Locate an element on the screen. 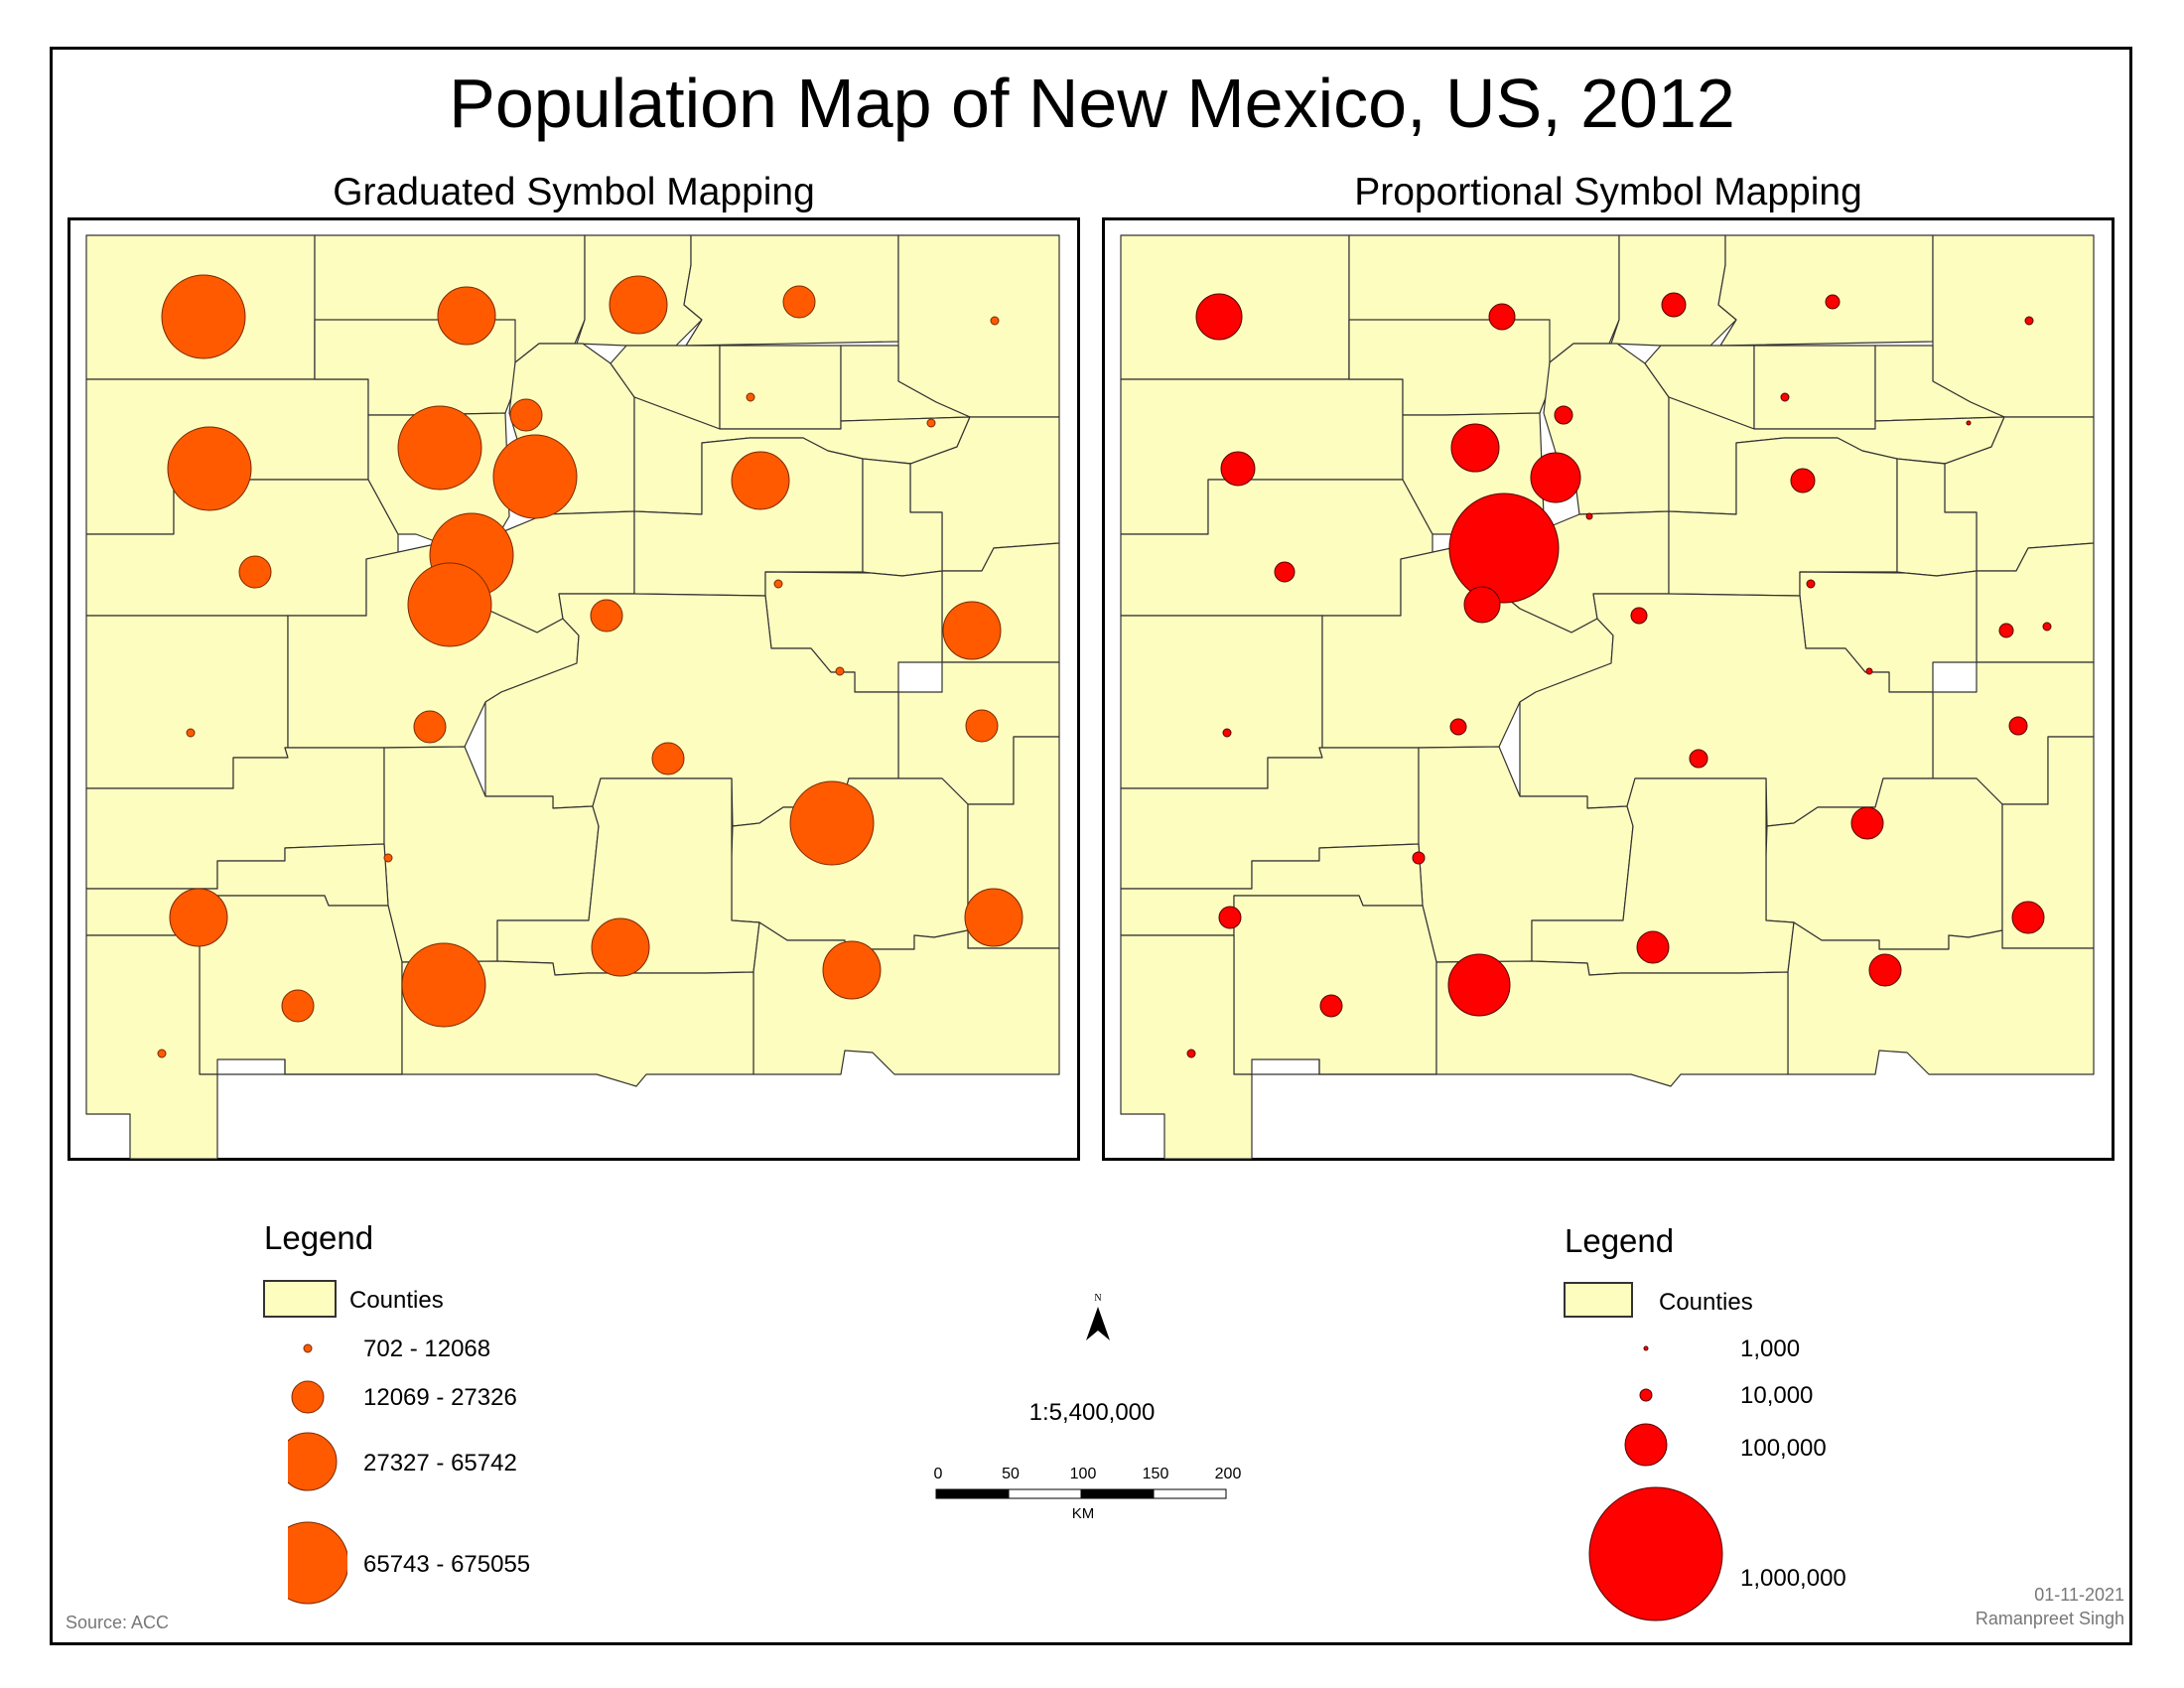 The image size is (2184, 1688). proportional-legend-county-swatch is located at coordinates (1598, 1300).